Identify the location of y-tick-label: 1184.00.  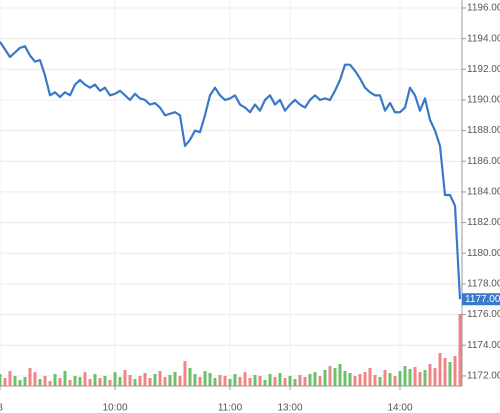
(483, 192).